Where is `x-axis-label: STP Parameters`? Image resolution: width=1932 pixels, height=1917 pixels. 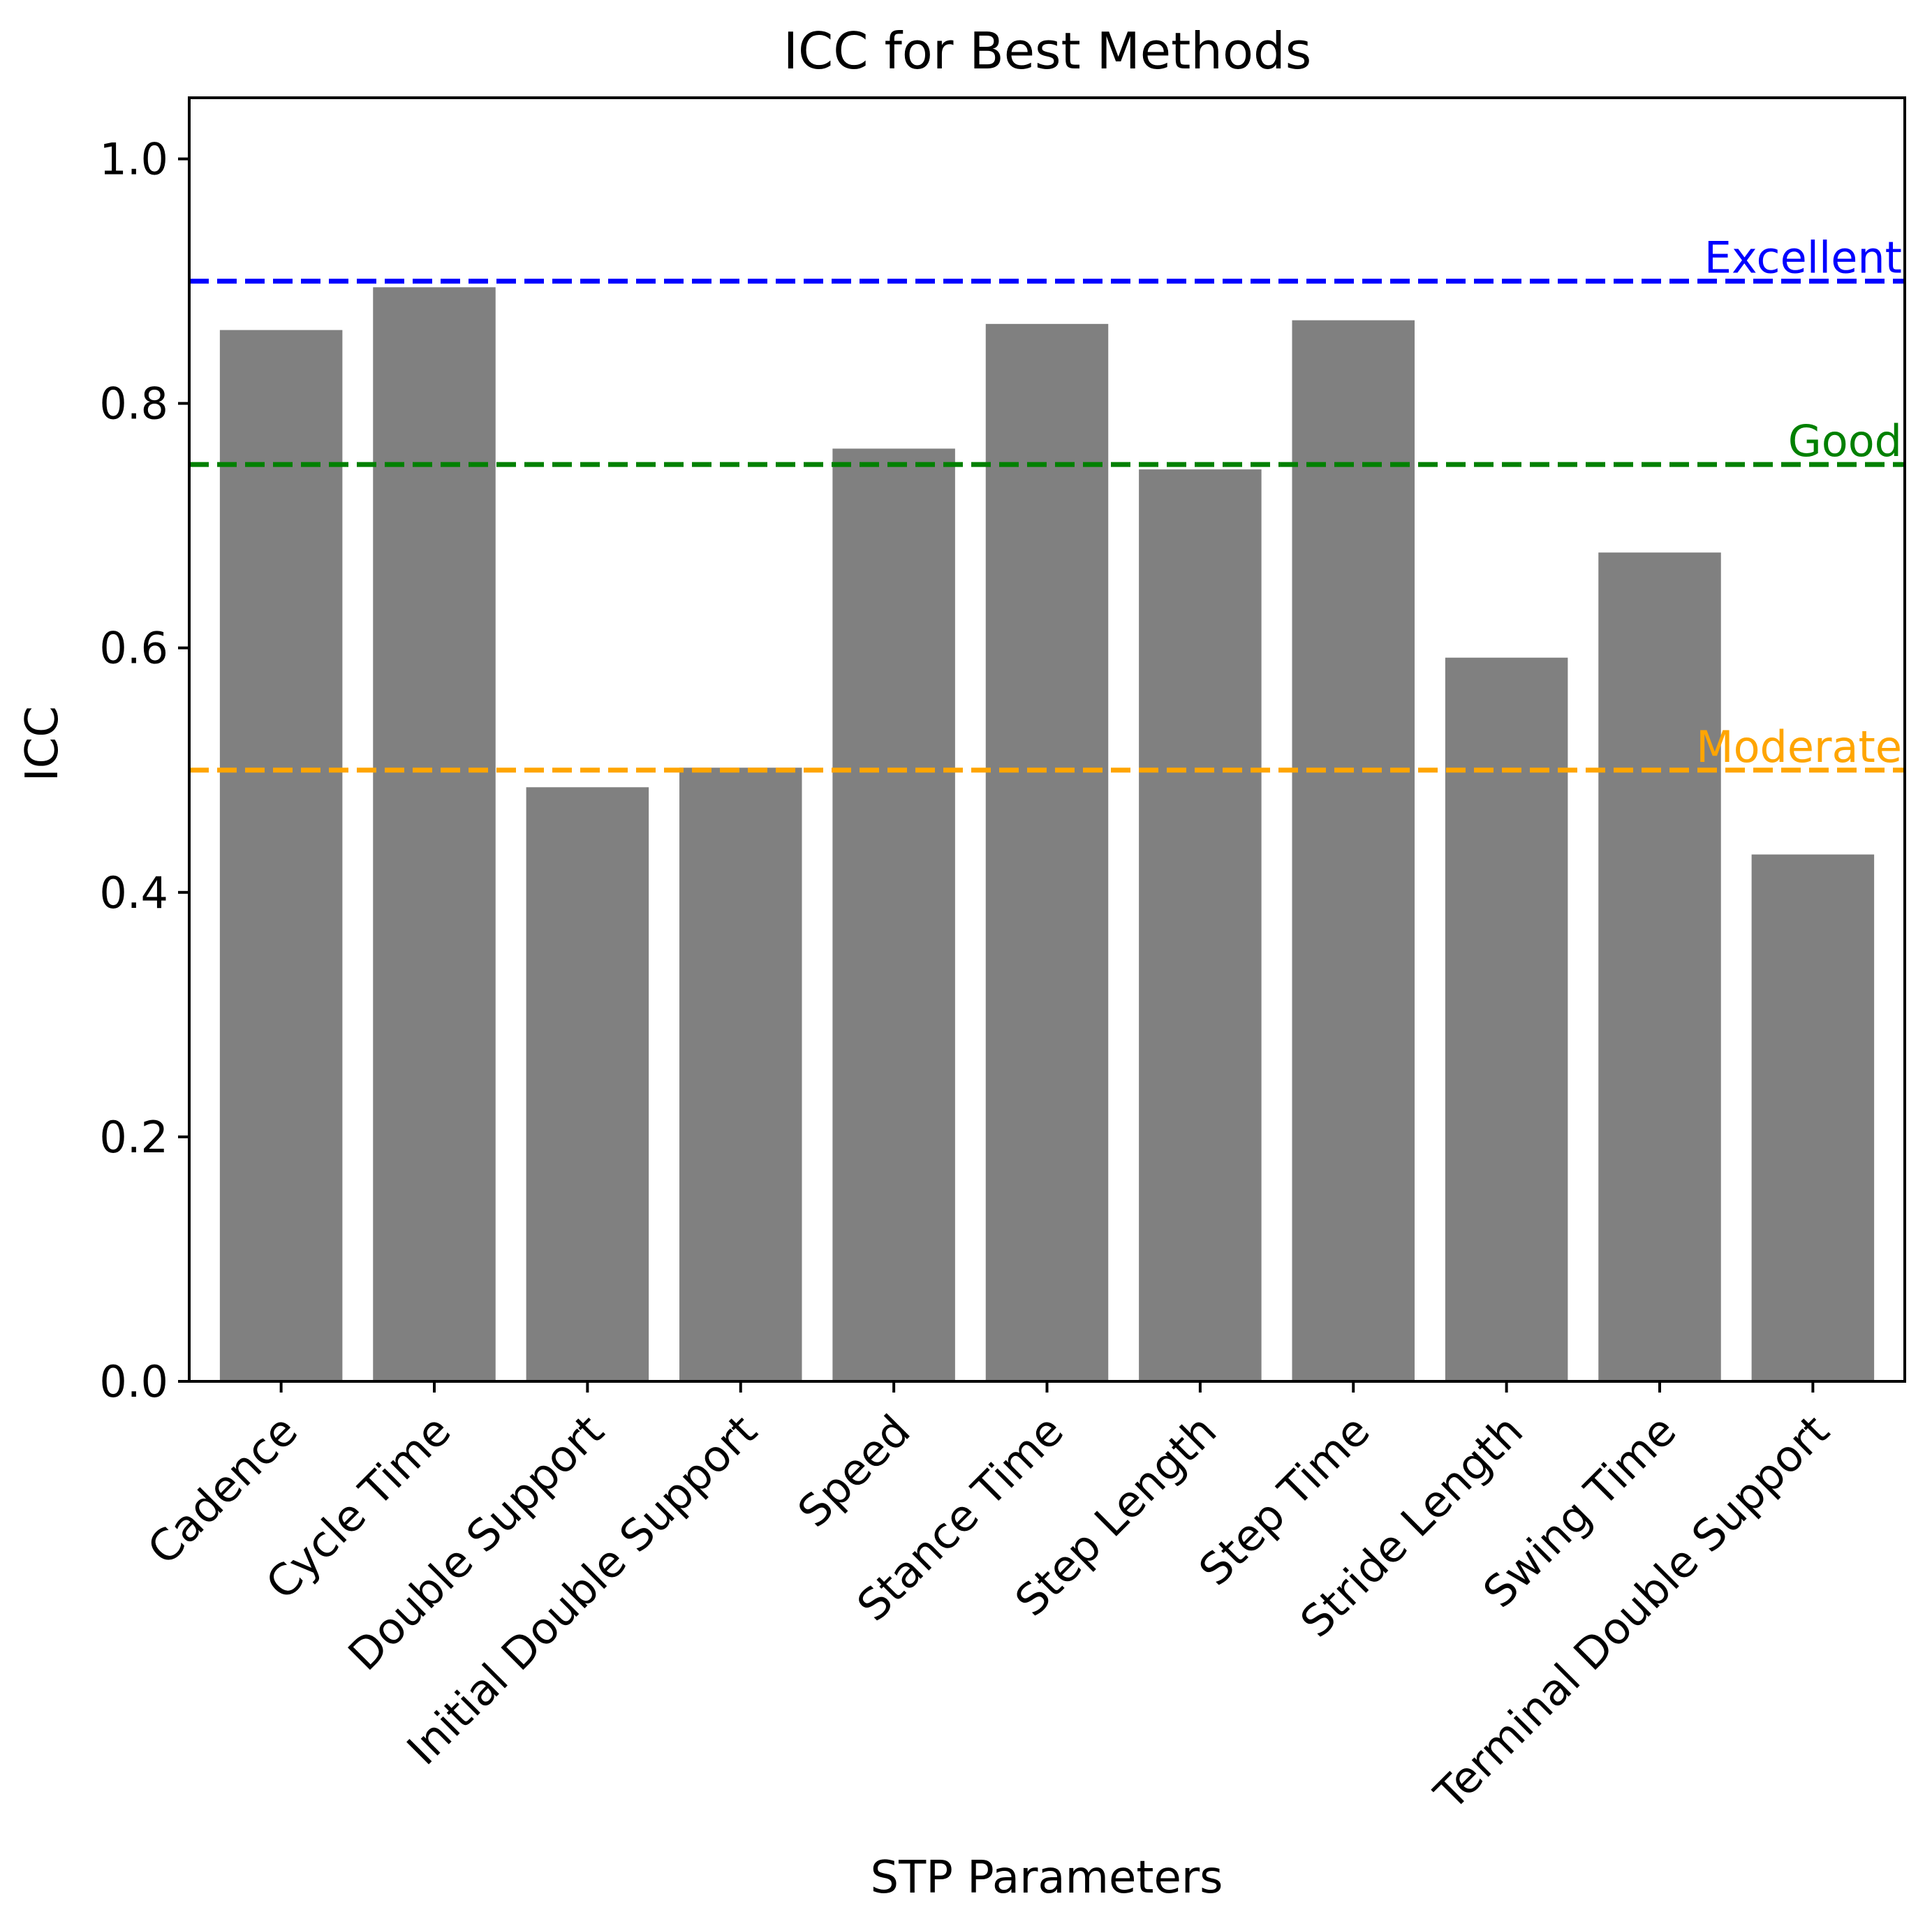 x-axis-label: STP Parameters is located at coordinates (1047, 1878).